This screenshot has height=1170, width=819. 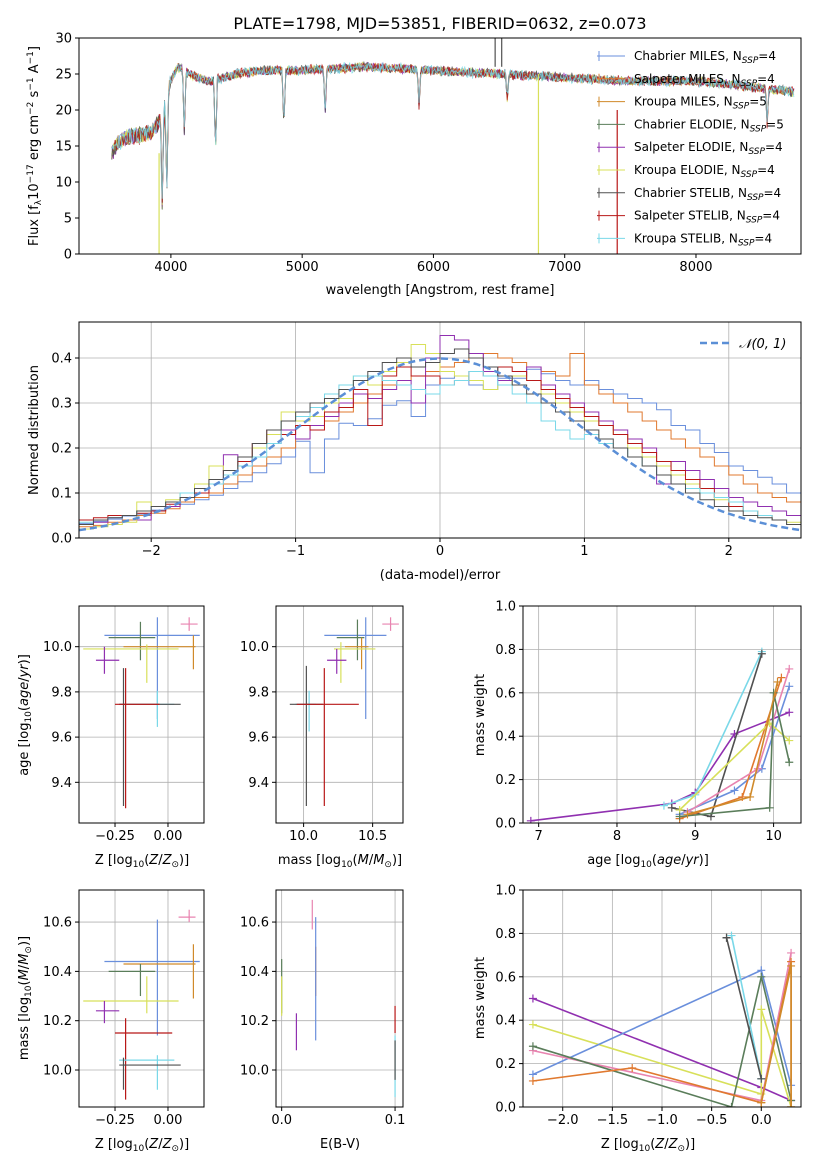 What do you see at coordinates (762, 344) in the screenshot?
I see `gaussian-legend-label: 𝒩(0, 1)` at bounding box center [762, 344].